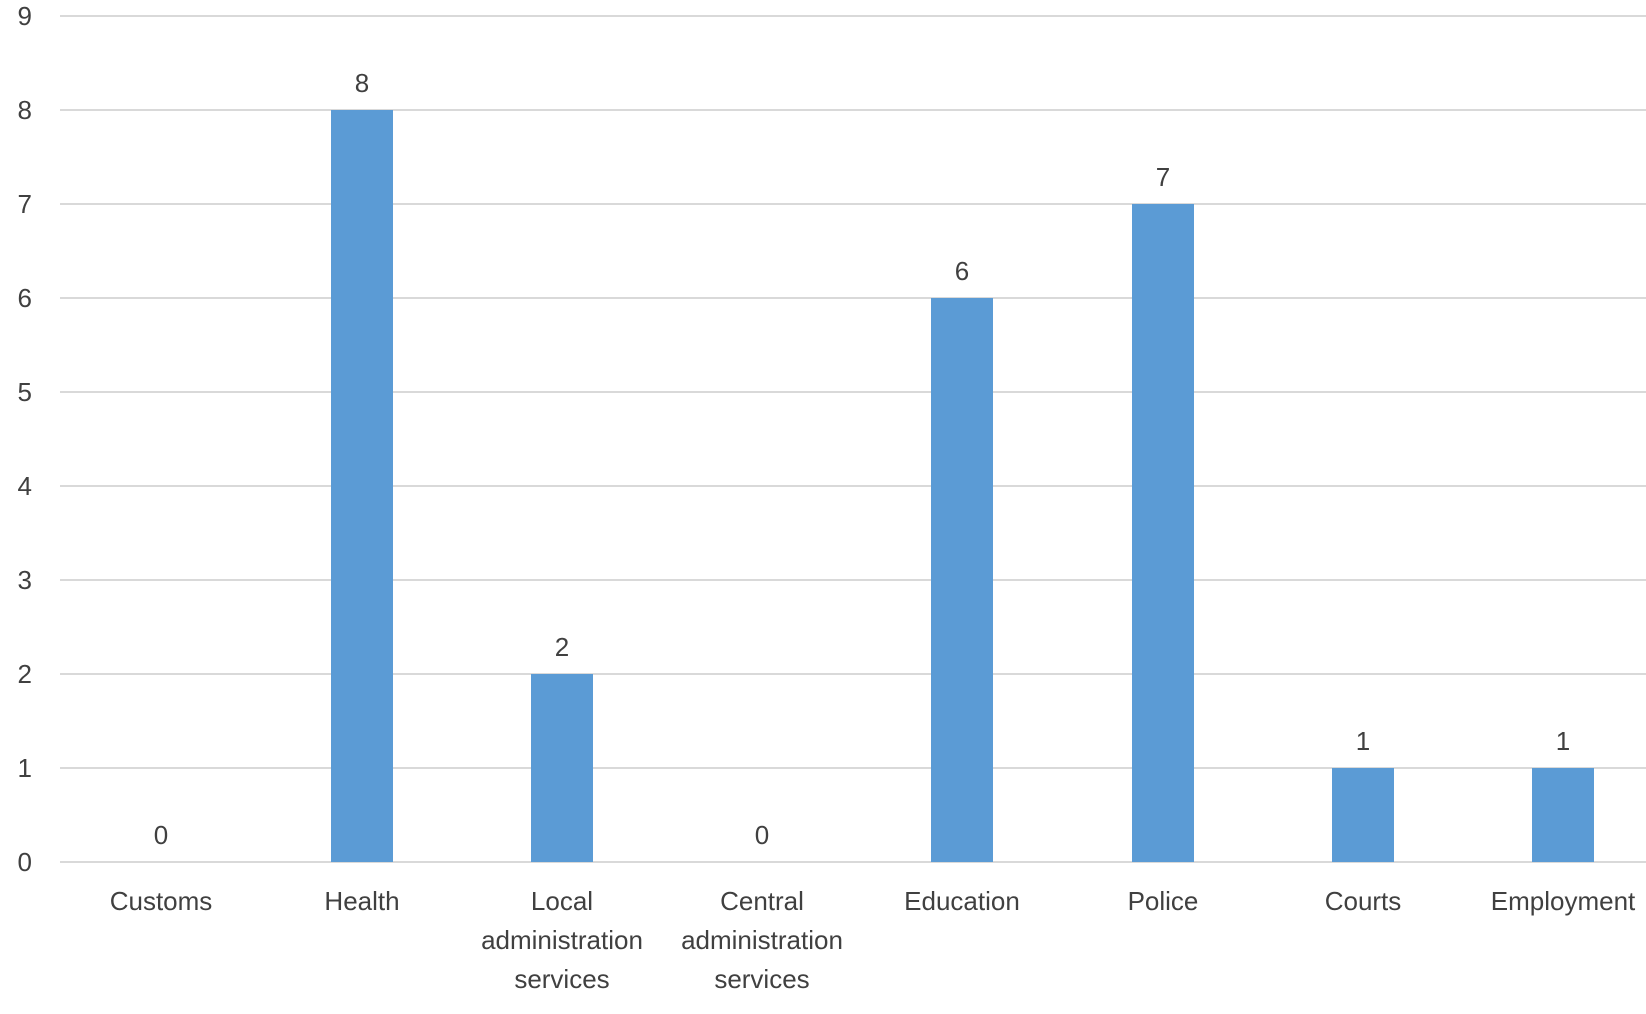  Describe the element at coordinates (962, 901) in the screenshot. I see `x-category-label: Education` at that location.